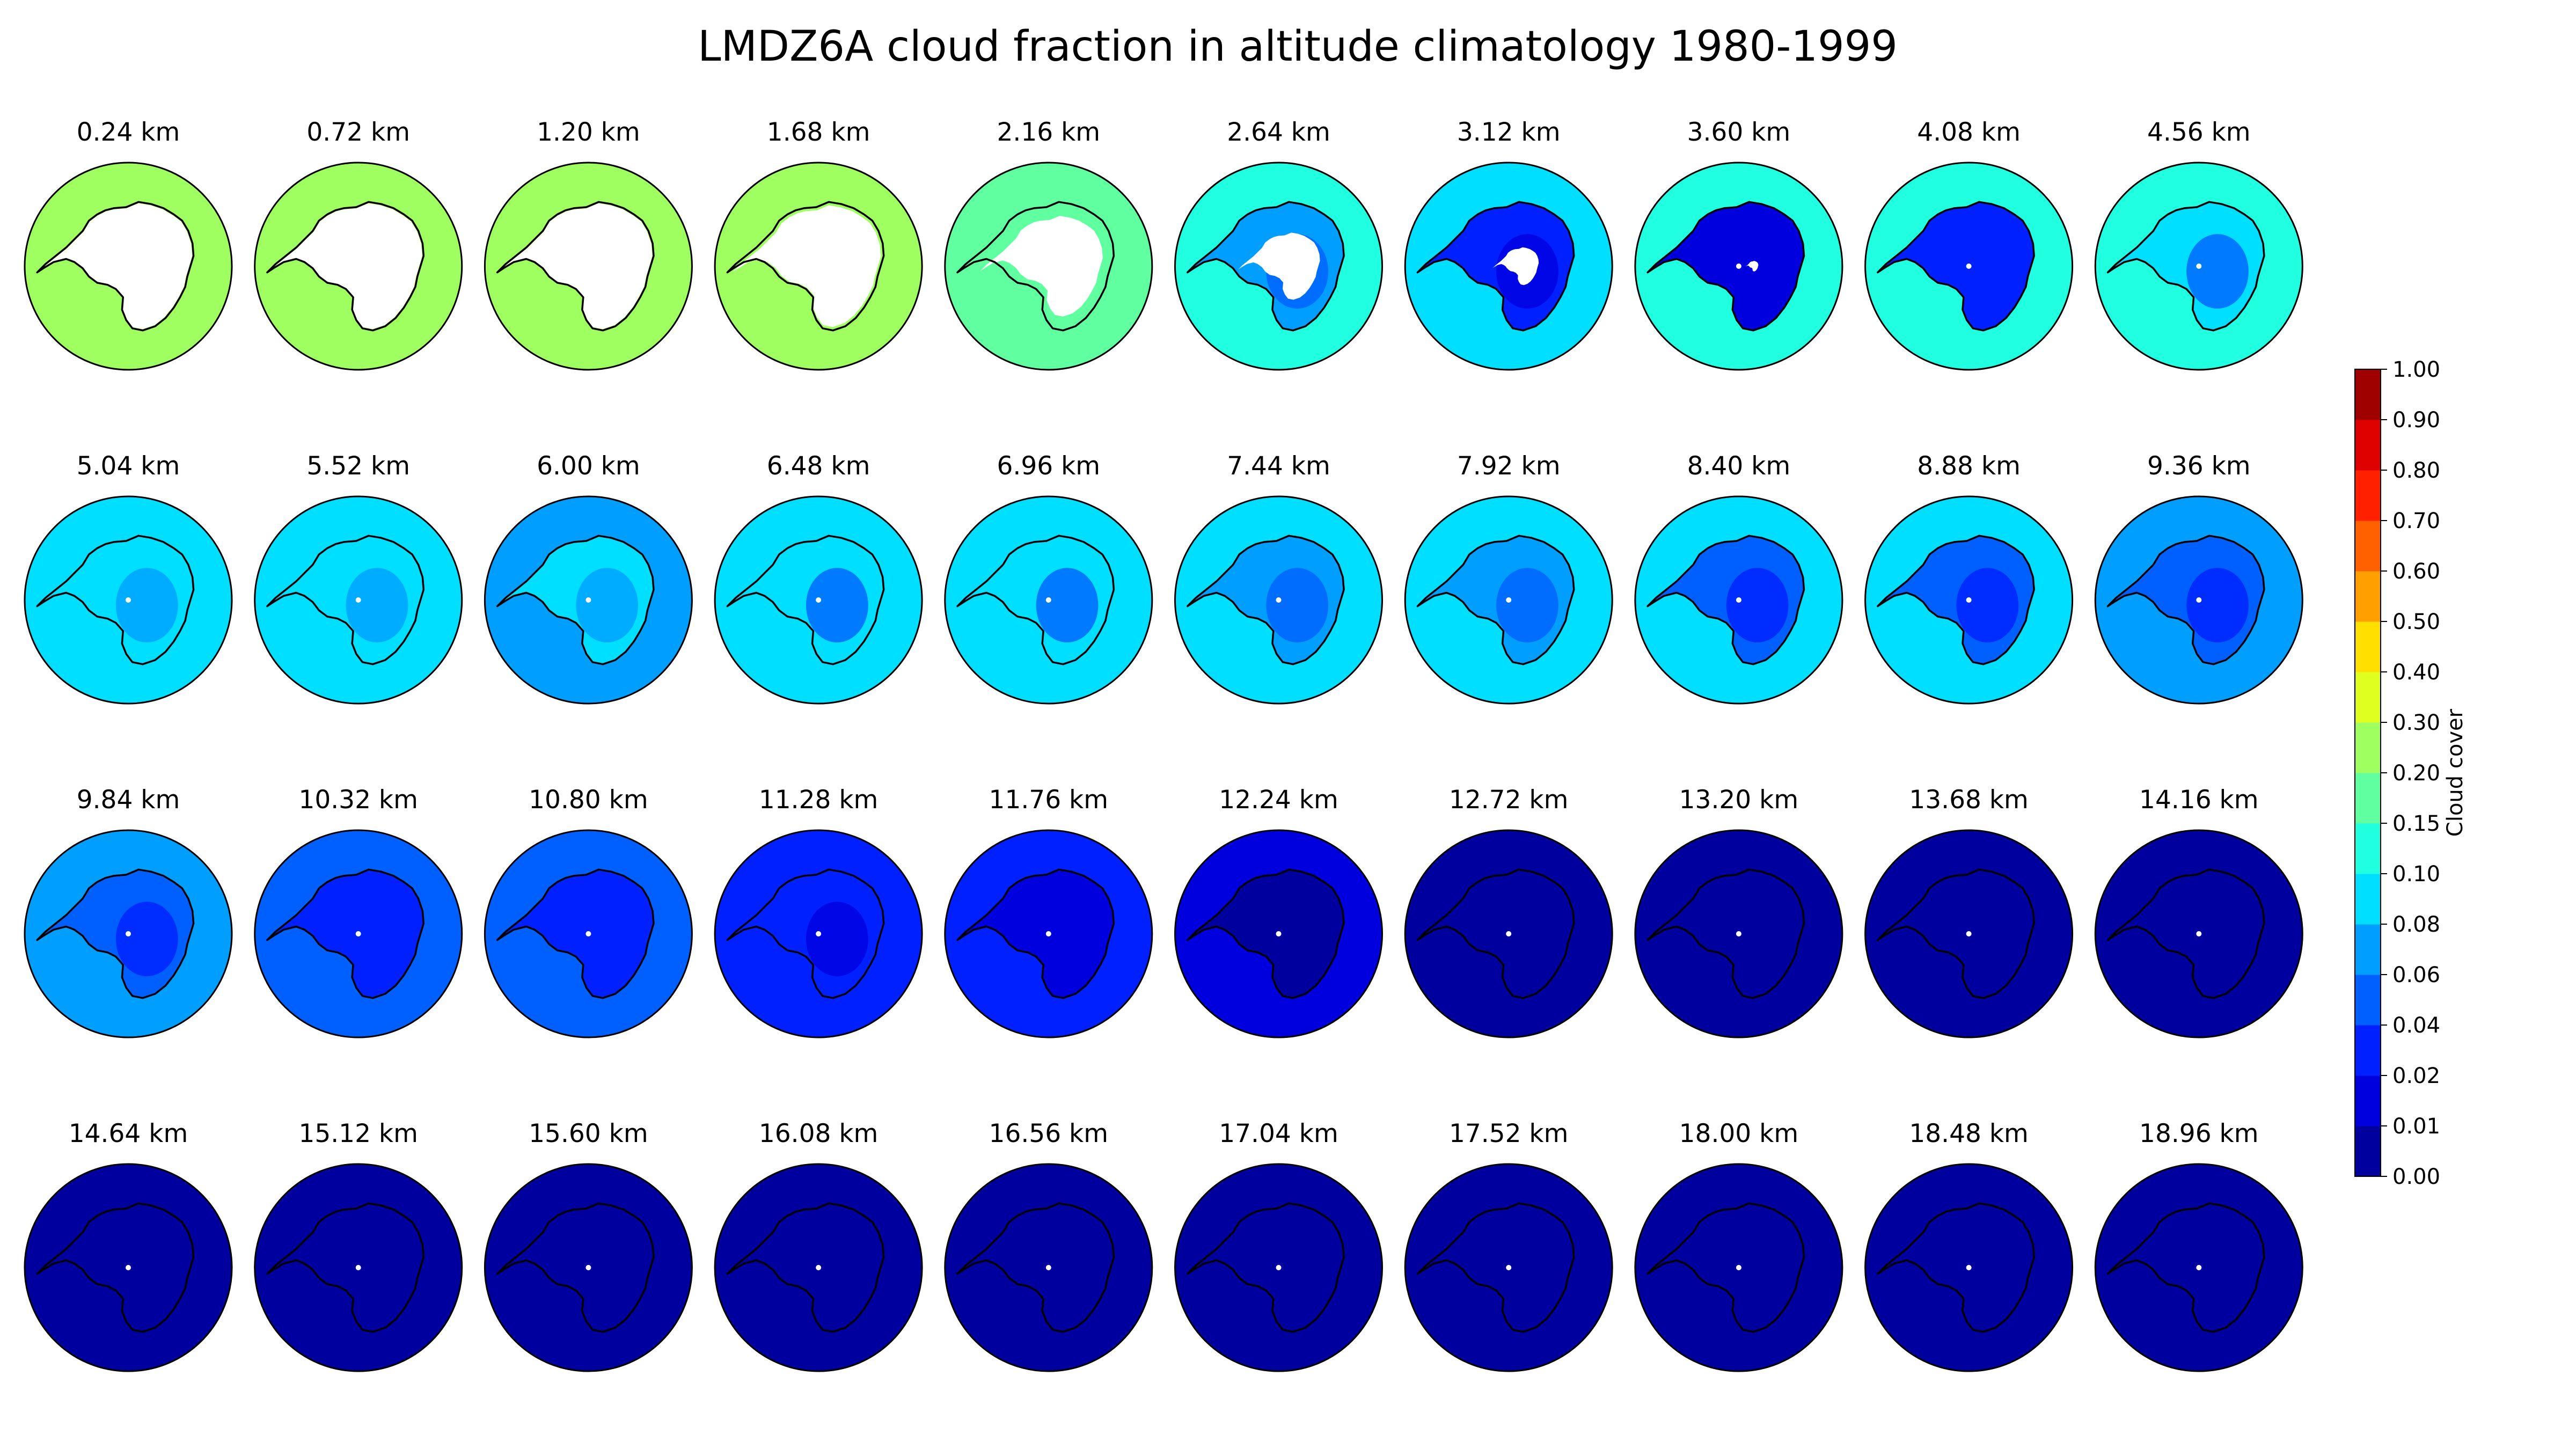  What do you see at coordinates (2416, 369) in the screenshot?
I see `colorbar-tick-label: 1.00` at bounding box center [2416, 369].